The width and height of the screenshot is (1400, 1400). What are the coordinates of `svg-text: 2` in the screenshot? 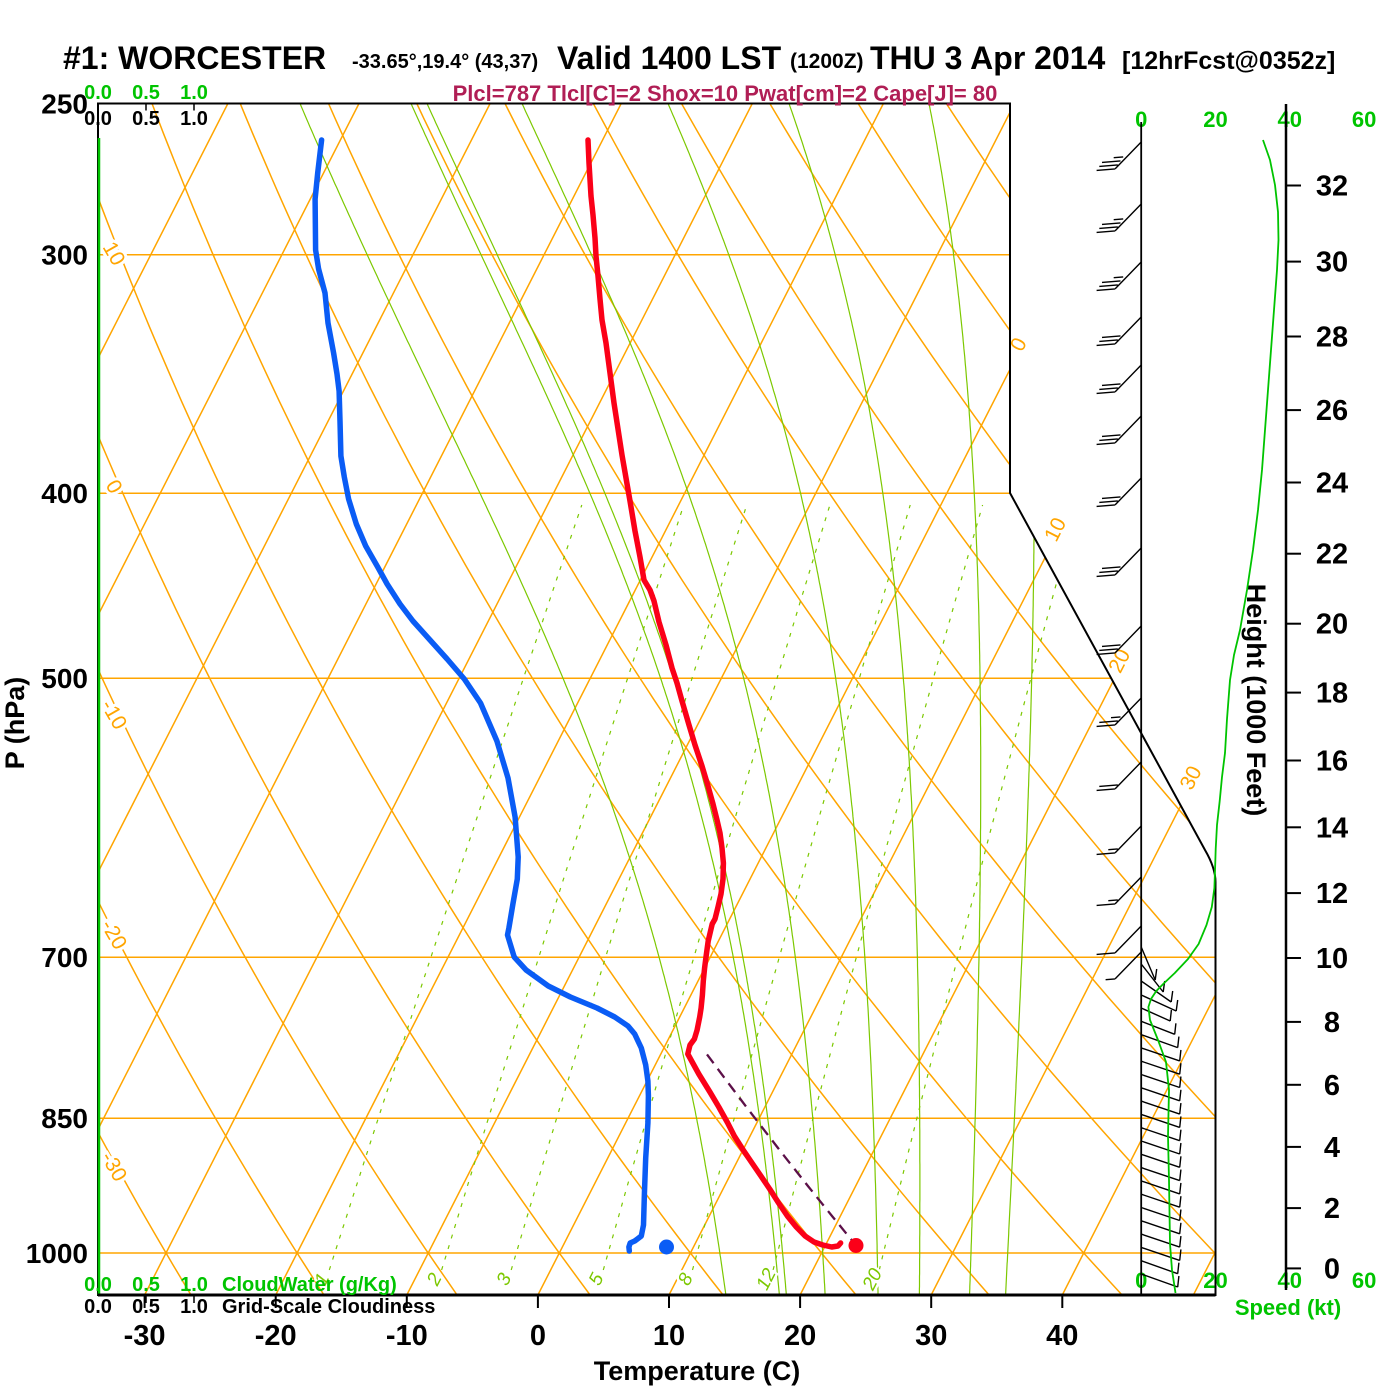 It's located at (1332, 1209).